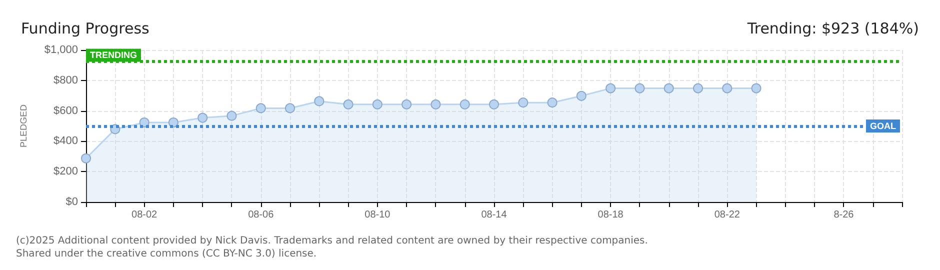 This screenshot has height=270, width=940. What do you see at coordinates (494, 215) in the screenshot?
I see `x-tick-label: 08-14` at bounding box center [494, 215].